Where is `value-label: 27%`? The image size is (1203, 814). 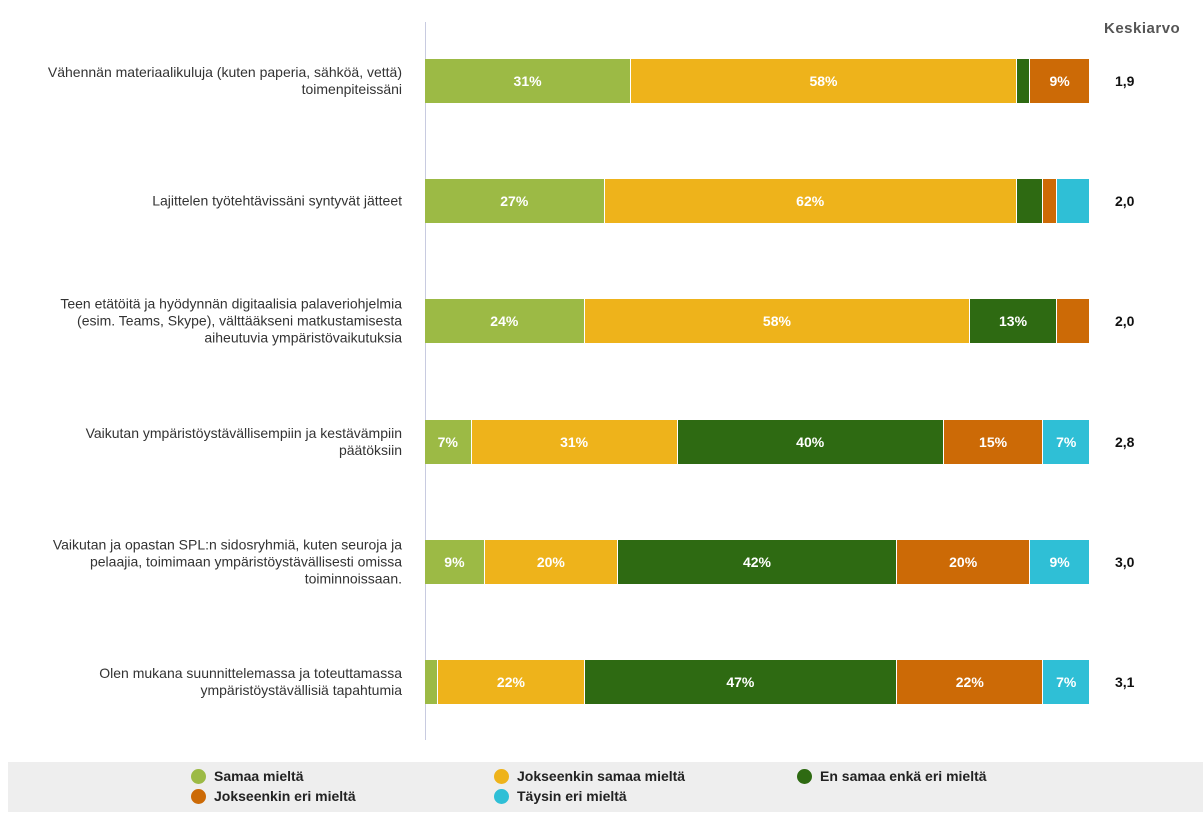
value-label: 27% is located at coordinates (514, 201).